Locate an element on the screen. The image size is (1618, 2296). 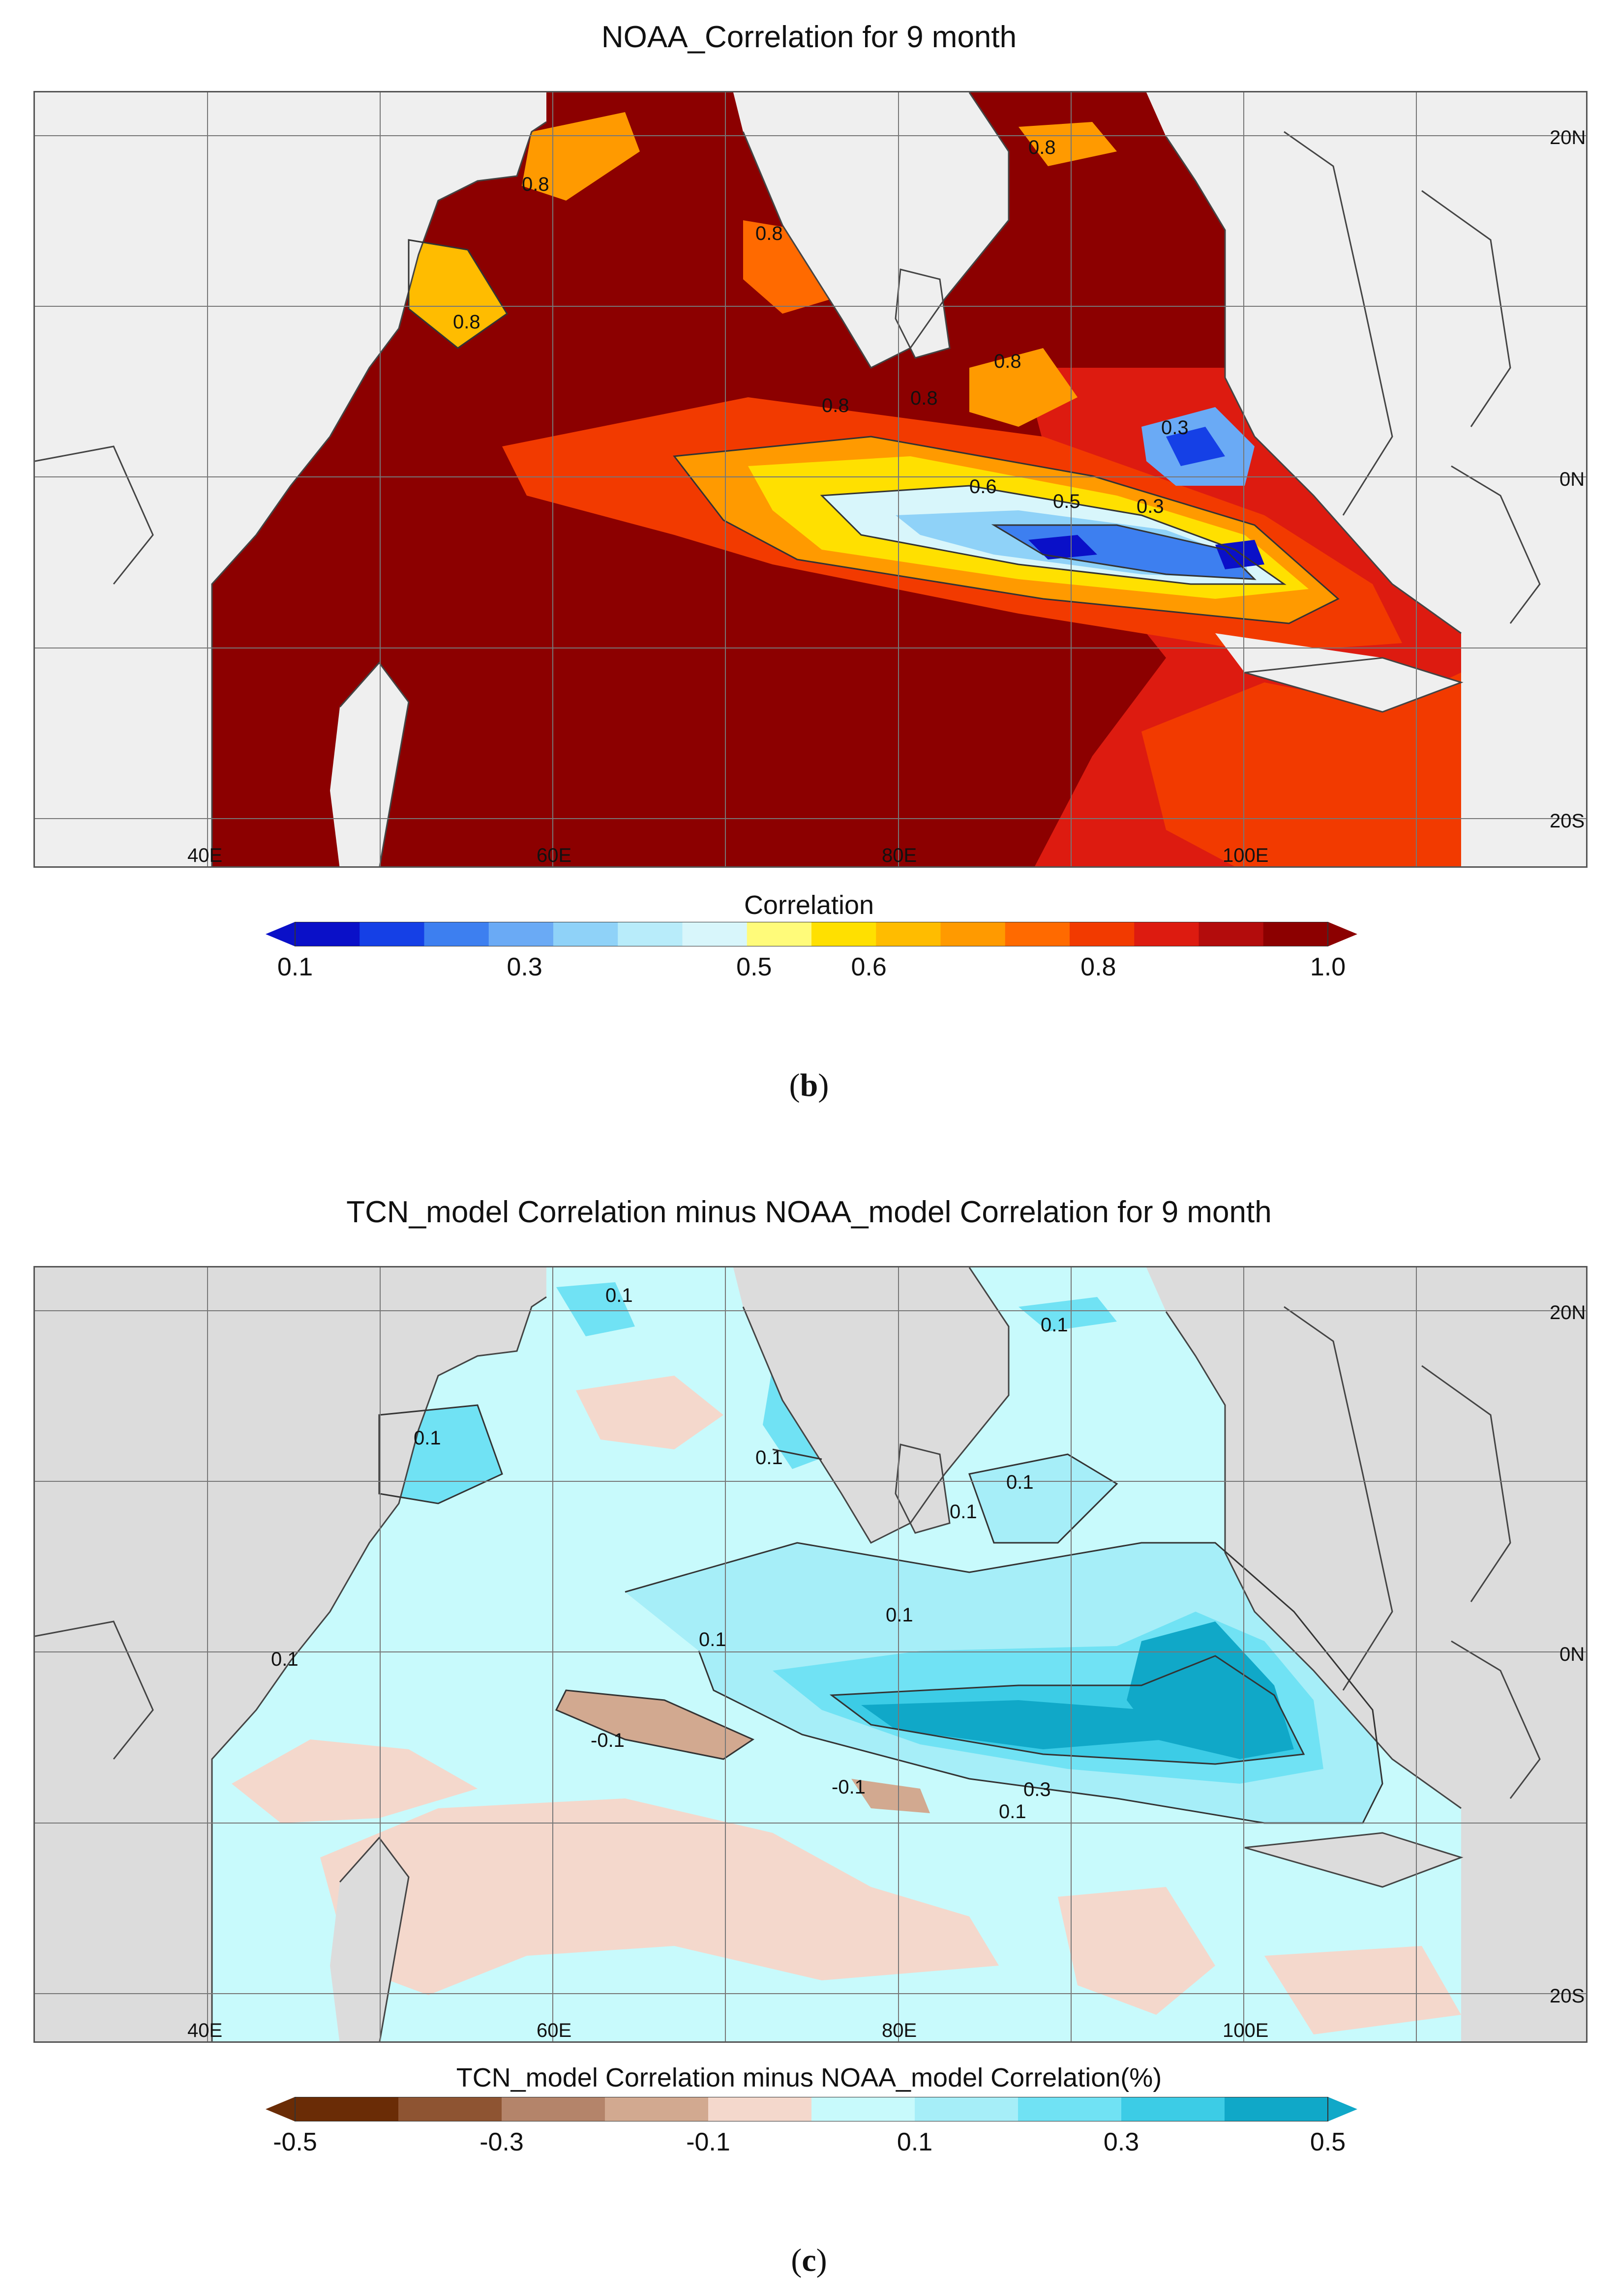
field-region-b-bob is located at coordinates (1023, 387).